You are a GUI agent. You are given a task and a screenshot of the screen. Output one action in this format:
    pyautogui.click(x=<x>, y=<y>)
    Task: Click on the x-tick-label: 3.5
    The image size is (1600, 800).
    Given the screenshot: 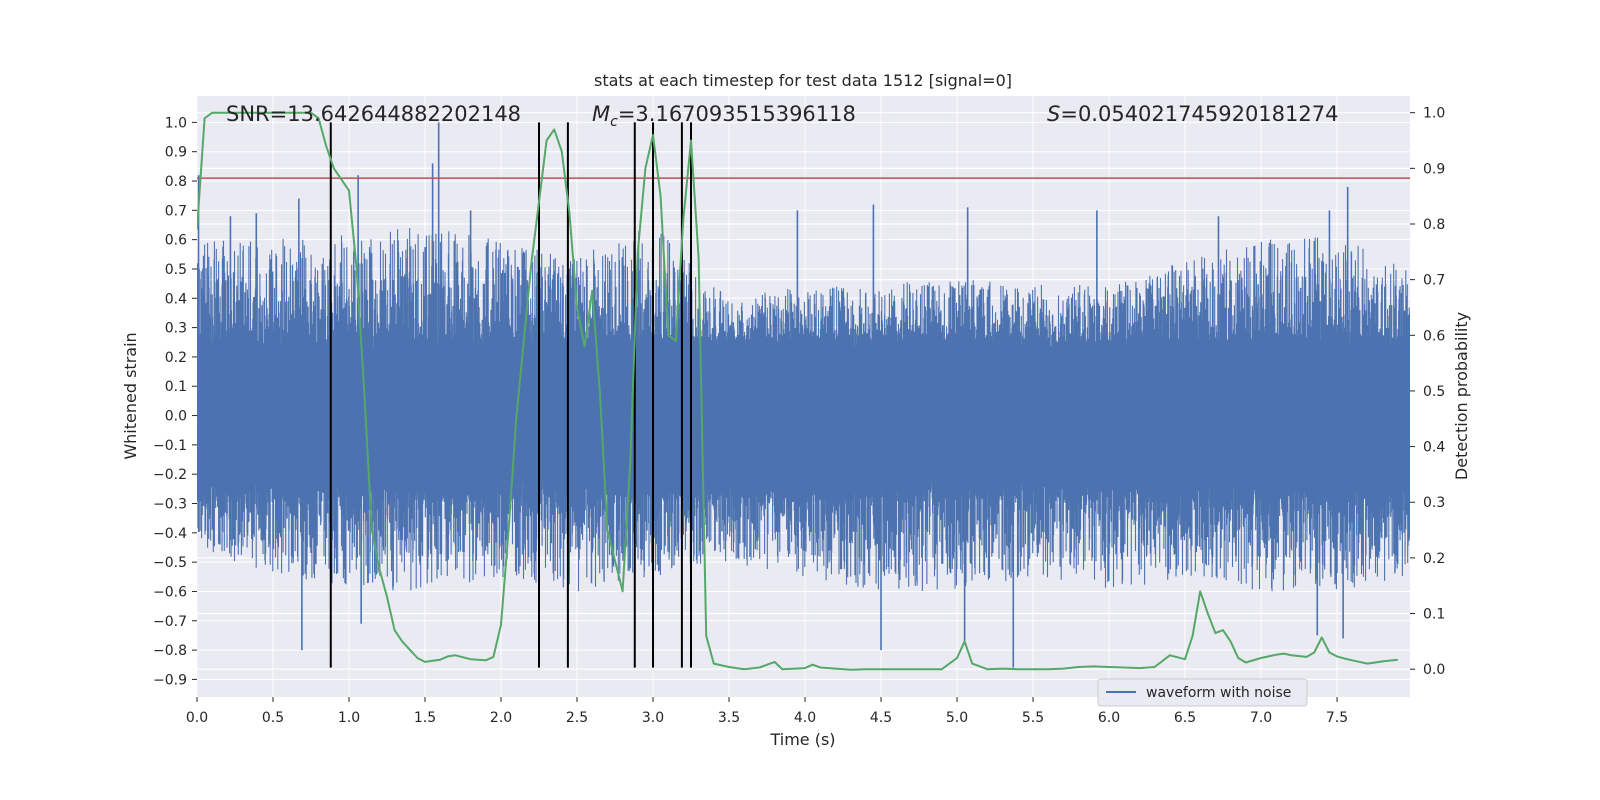 What is the action you would take?
    pyautogui.click(x=729, y=718)
    